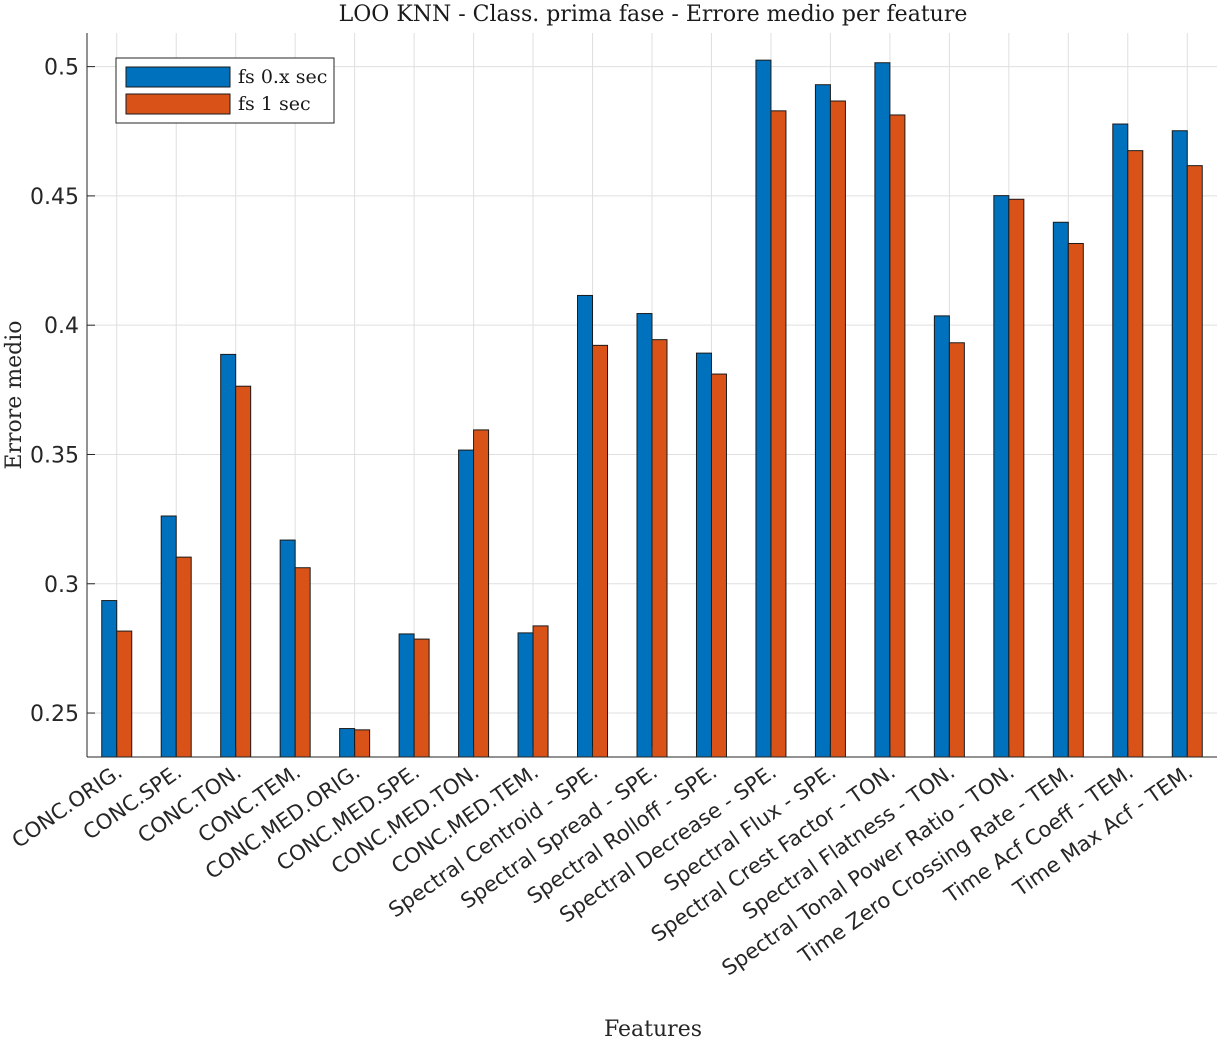 This screenshot has height=1040, width=1220. I want to click on y-tick-label: 0.3, so click(61, 585).